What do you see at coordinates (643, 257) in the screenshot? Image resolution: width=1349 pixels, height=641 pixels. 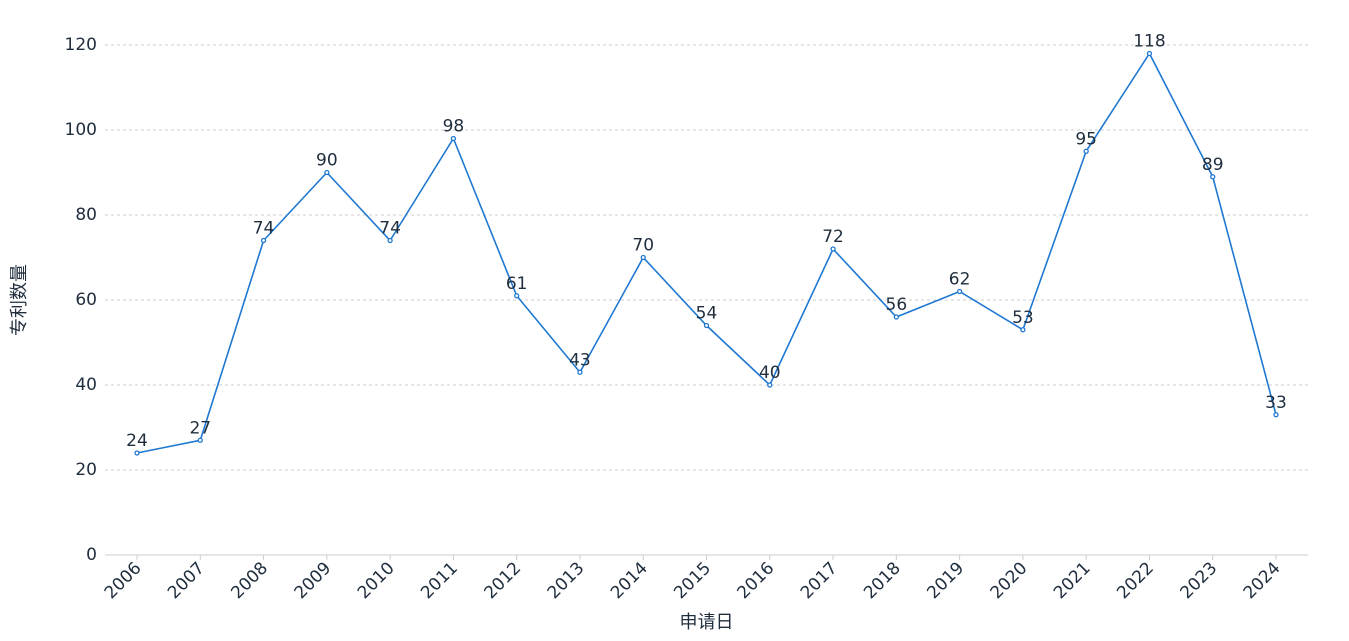 I see `data-point-2014` at bounding box center [643, 257].